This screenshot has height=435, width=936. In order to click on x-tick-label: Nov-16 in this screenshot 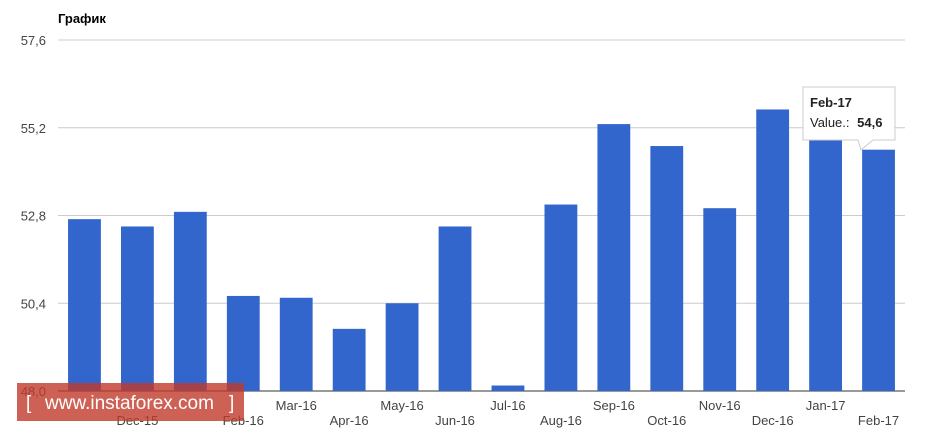, I will do `click(720, 405)`.